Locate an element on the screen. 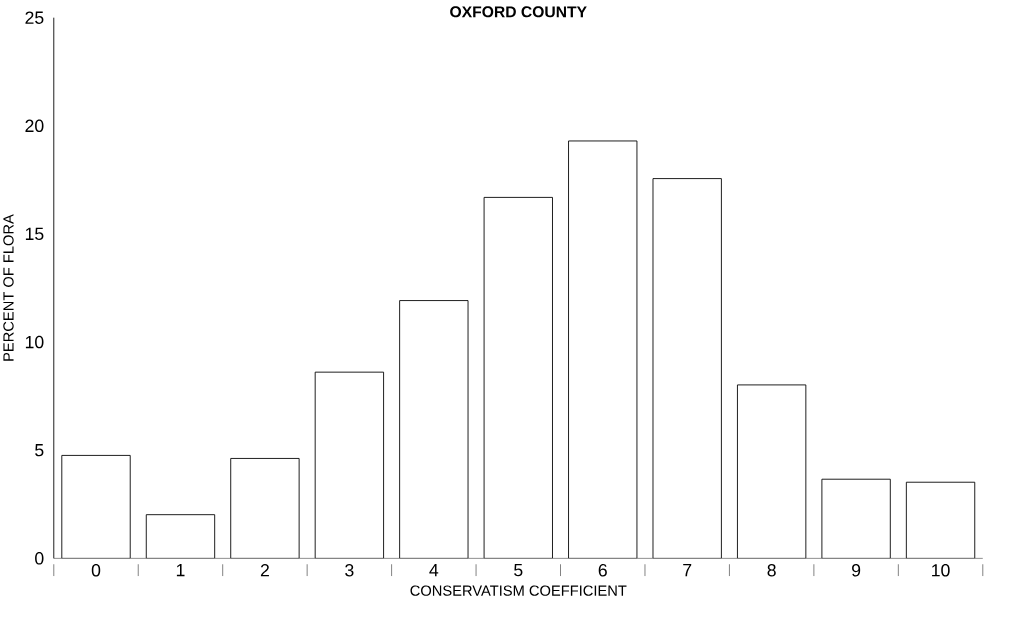 The width and height of the screenshot is (1025, 619). x-tick-label: 10 is located at coordinates (941, 570).